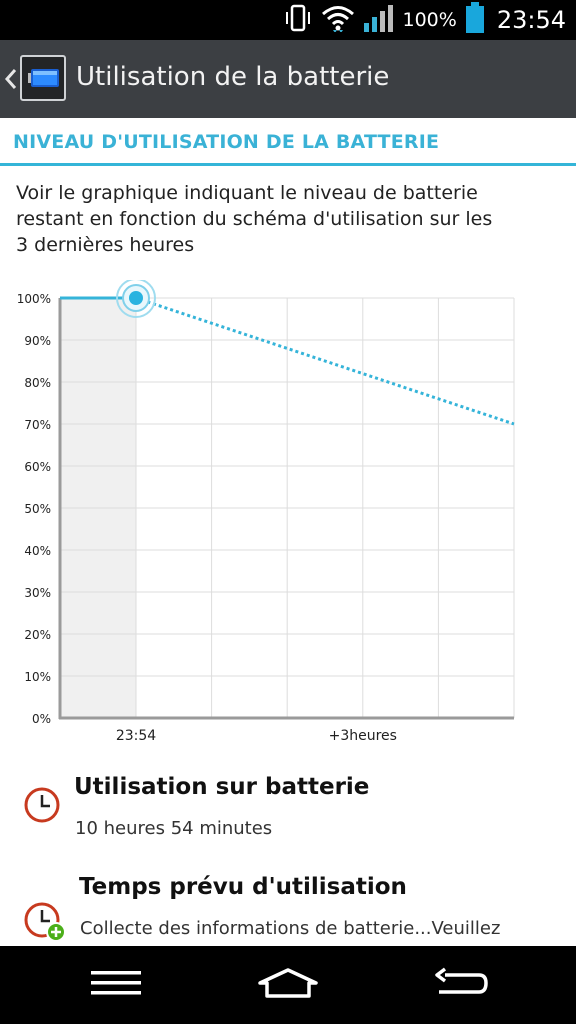 The height and width of the screenshot is (1024, 576). I want to click on home-icon, so click(288, 985).